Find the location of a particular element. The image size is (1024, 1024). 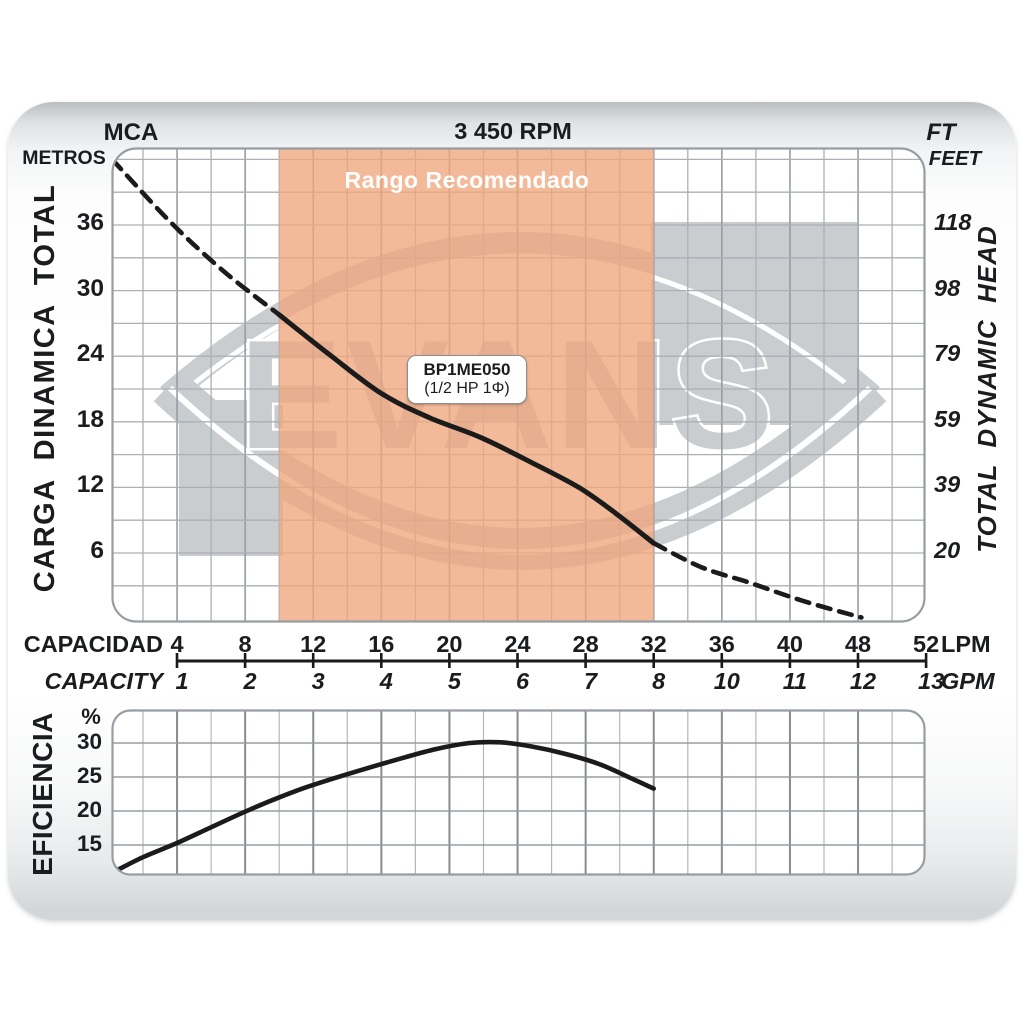

xtick-lpm-28: 28 is located at coordinates (585, 644).